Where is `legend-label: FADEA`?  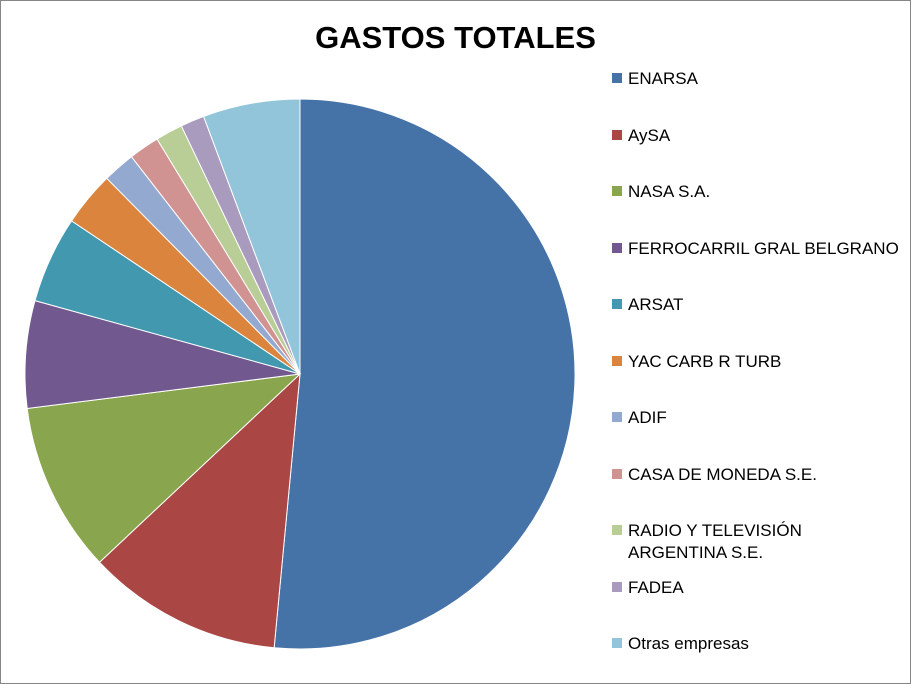
legend-label: FADEA is located at coordinates (656, 587).